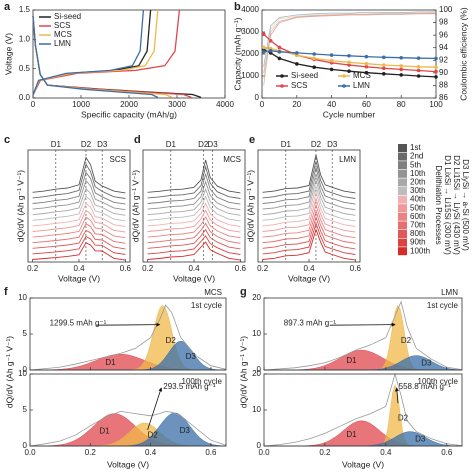 Image resolution: width=474 pixels, height=474 pixels. I want to click on legend-label: Si-seed, so click(67, 16).